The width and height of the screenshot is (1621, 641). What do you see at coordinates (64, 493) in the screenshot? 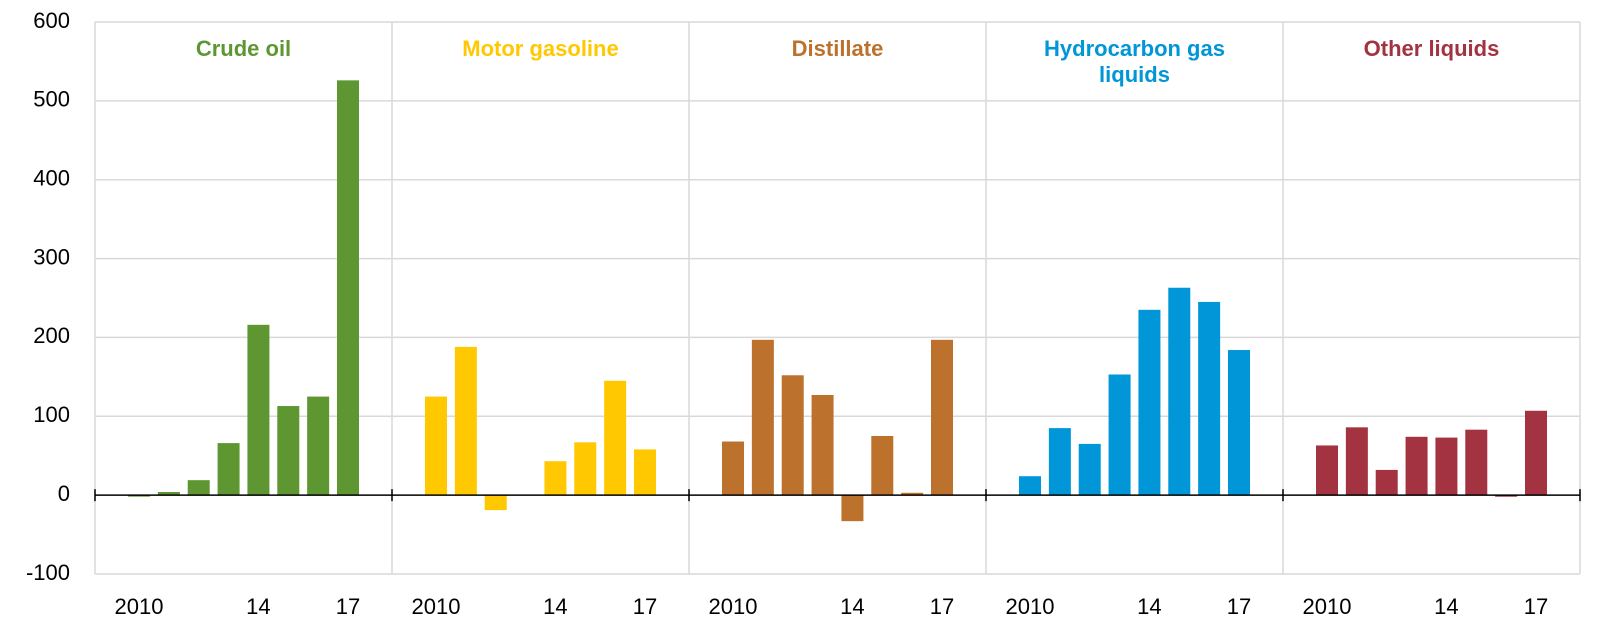
I see `y-tick-label: 0` at bounding box center [64, 493].